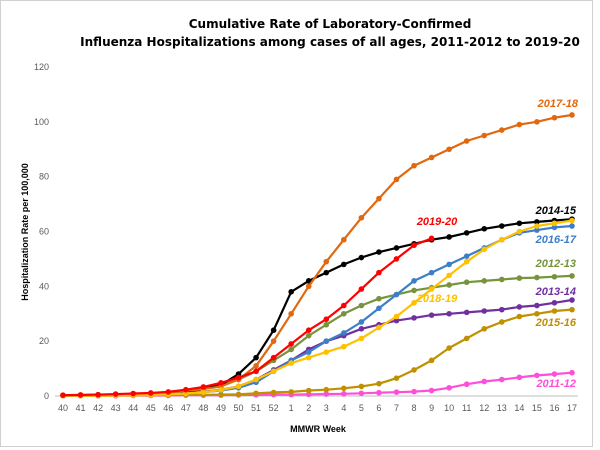  What do you see at coordinates (431, 408) in the screenshot?
I see `x-tick-label: 9` at bounding box center [431, 408].